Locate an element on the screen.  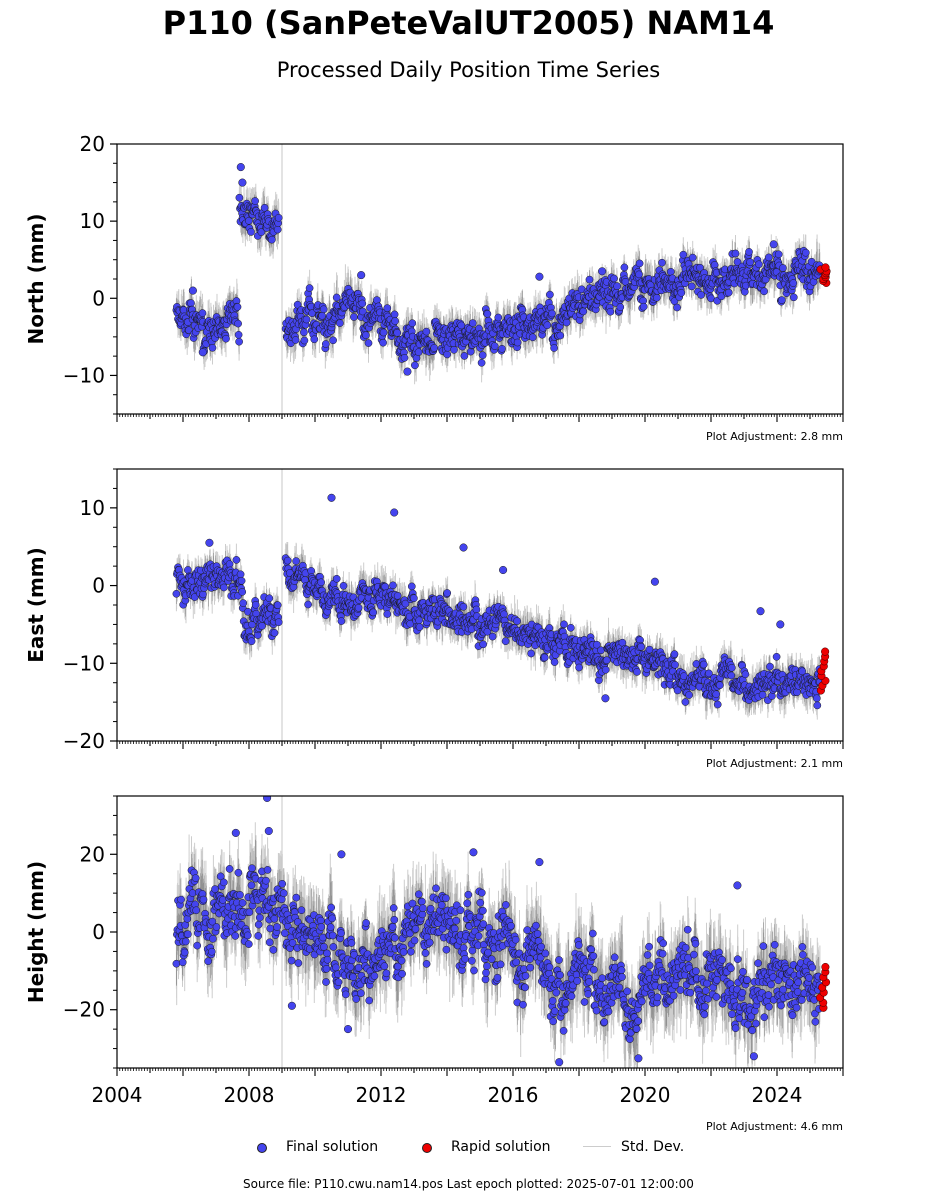
page-title: P110 (SanPeteValUT2005) NAM14 is located at coordinates (468, 23).